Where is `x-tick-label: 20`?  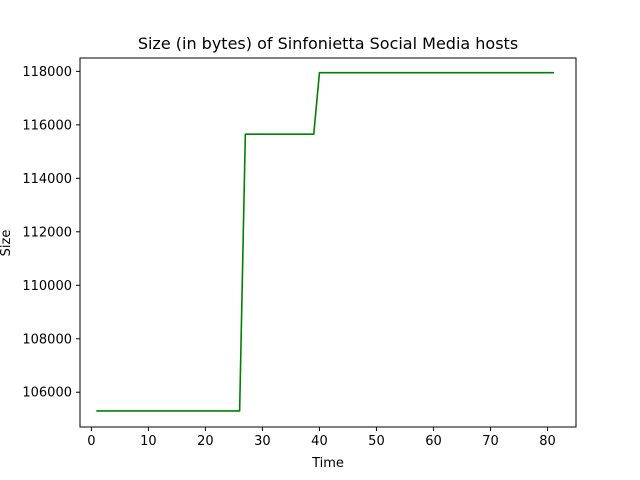
x-tick-label: 20 is located at coordinates (205, 441).